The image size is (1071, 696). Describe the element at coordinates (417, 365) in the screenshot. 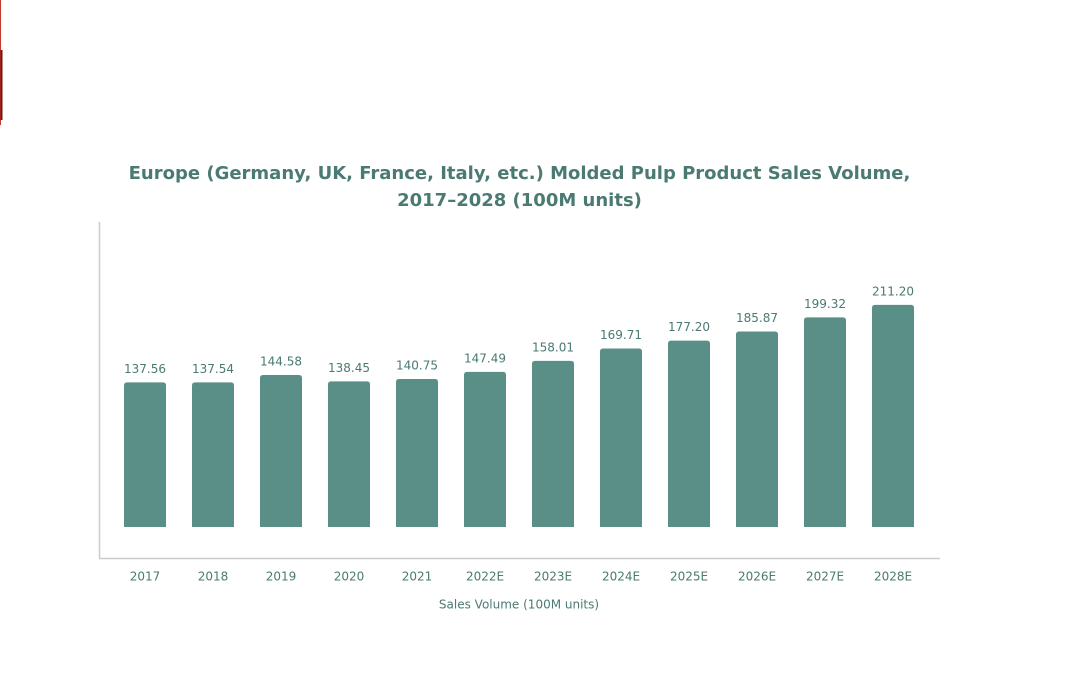

I see `value-label: 140.75` at that location.